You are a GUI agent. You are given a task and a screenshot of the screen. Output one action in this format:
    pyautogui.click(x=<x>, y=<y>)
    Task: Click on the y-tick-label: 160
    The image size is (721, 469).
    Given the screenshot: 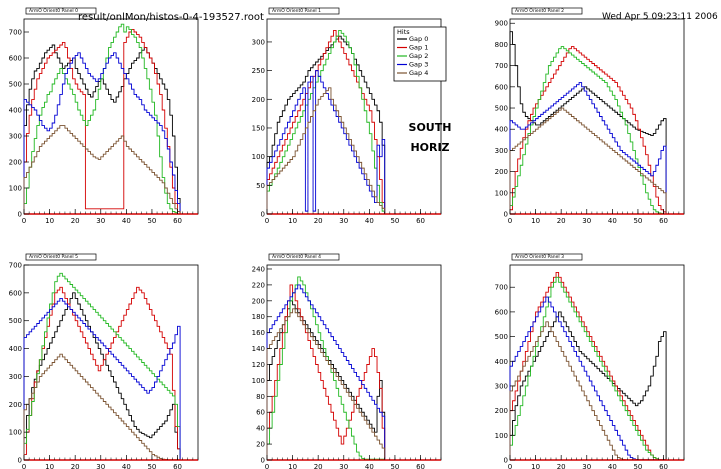 What is the action you would take?
    pyautogui.click(x=258, y=333)
    